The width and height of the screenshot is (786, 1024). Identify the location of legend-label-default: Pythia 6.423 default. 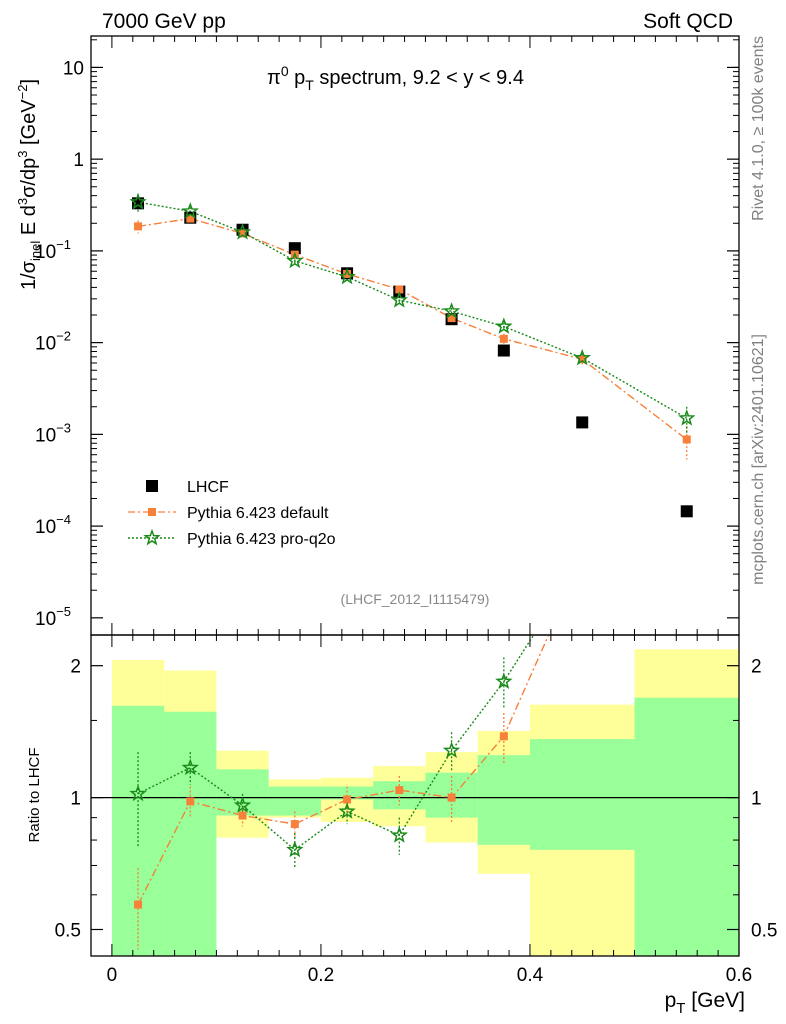
(258, 513).